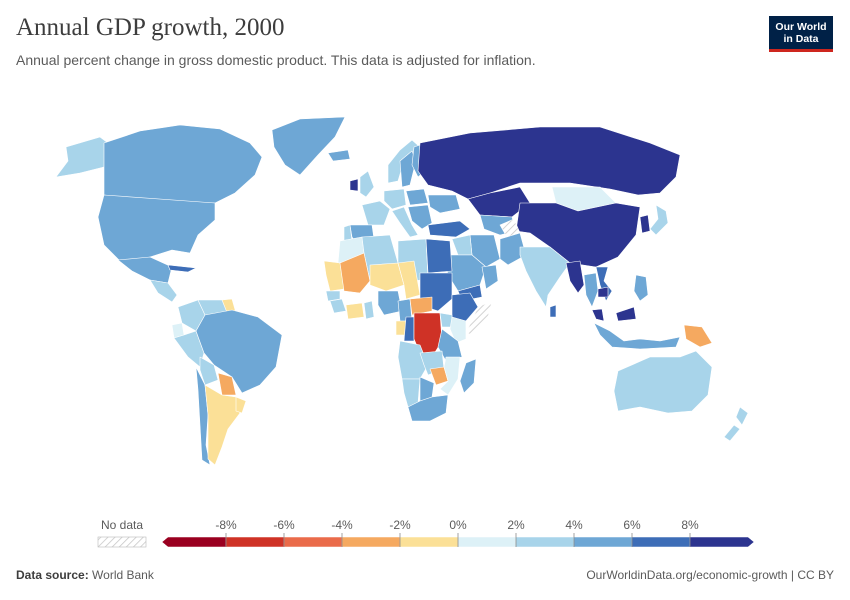 This screenshot has height=600, width=850. What do you see at coordinates (145, 270) in the screenshot?
I see `region-mexico` at bounding box center [145, 270].